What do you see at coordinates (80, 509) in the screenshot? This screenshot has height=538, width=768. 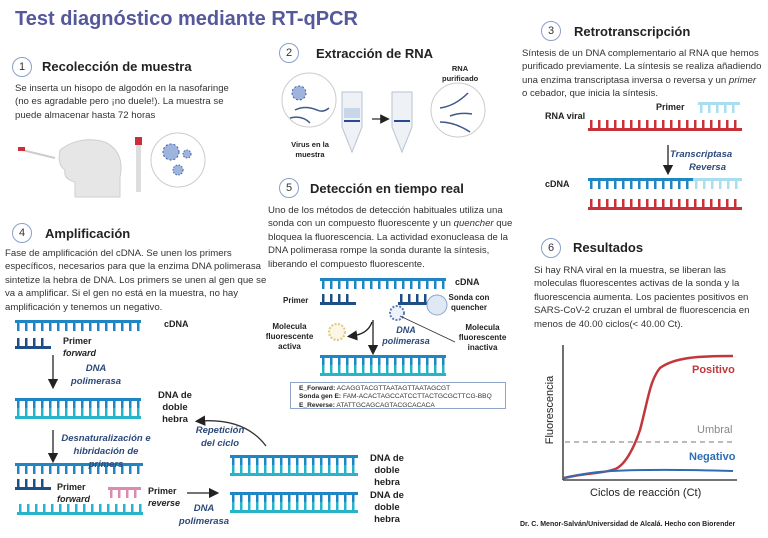 I see `complementary-strand` at bounding box center [80, 509].